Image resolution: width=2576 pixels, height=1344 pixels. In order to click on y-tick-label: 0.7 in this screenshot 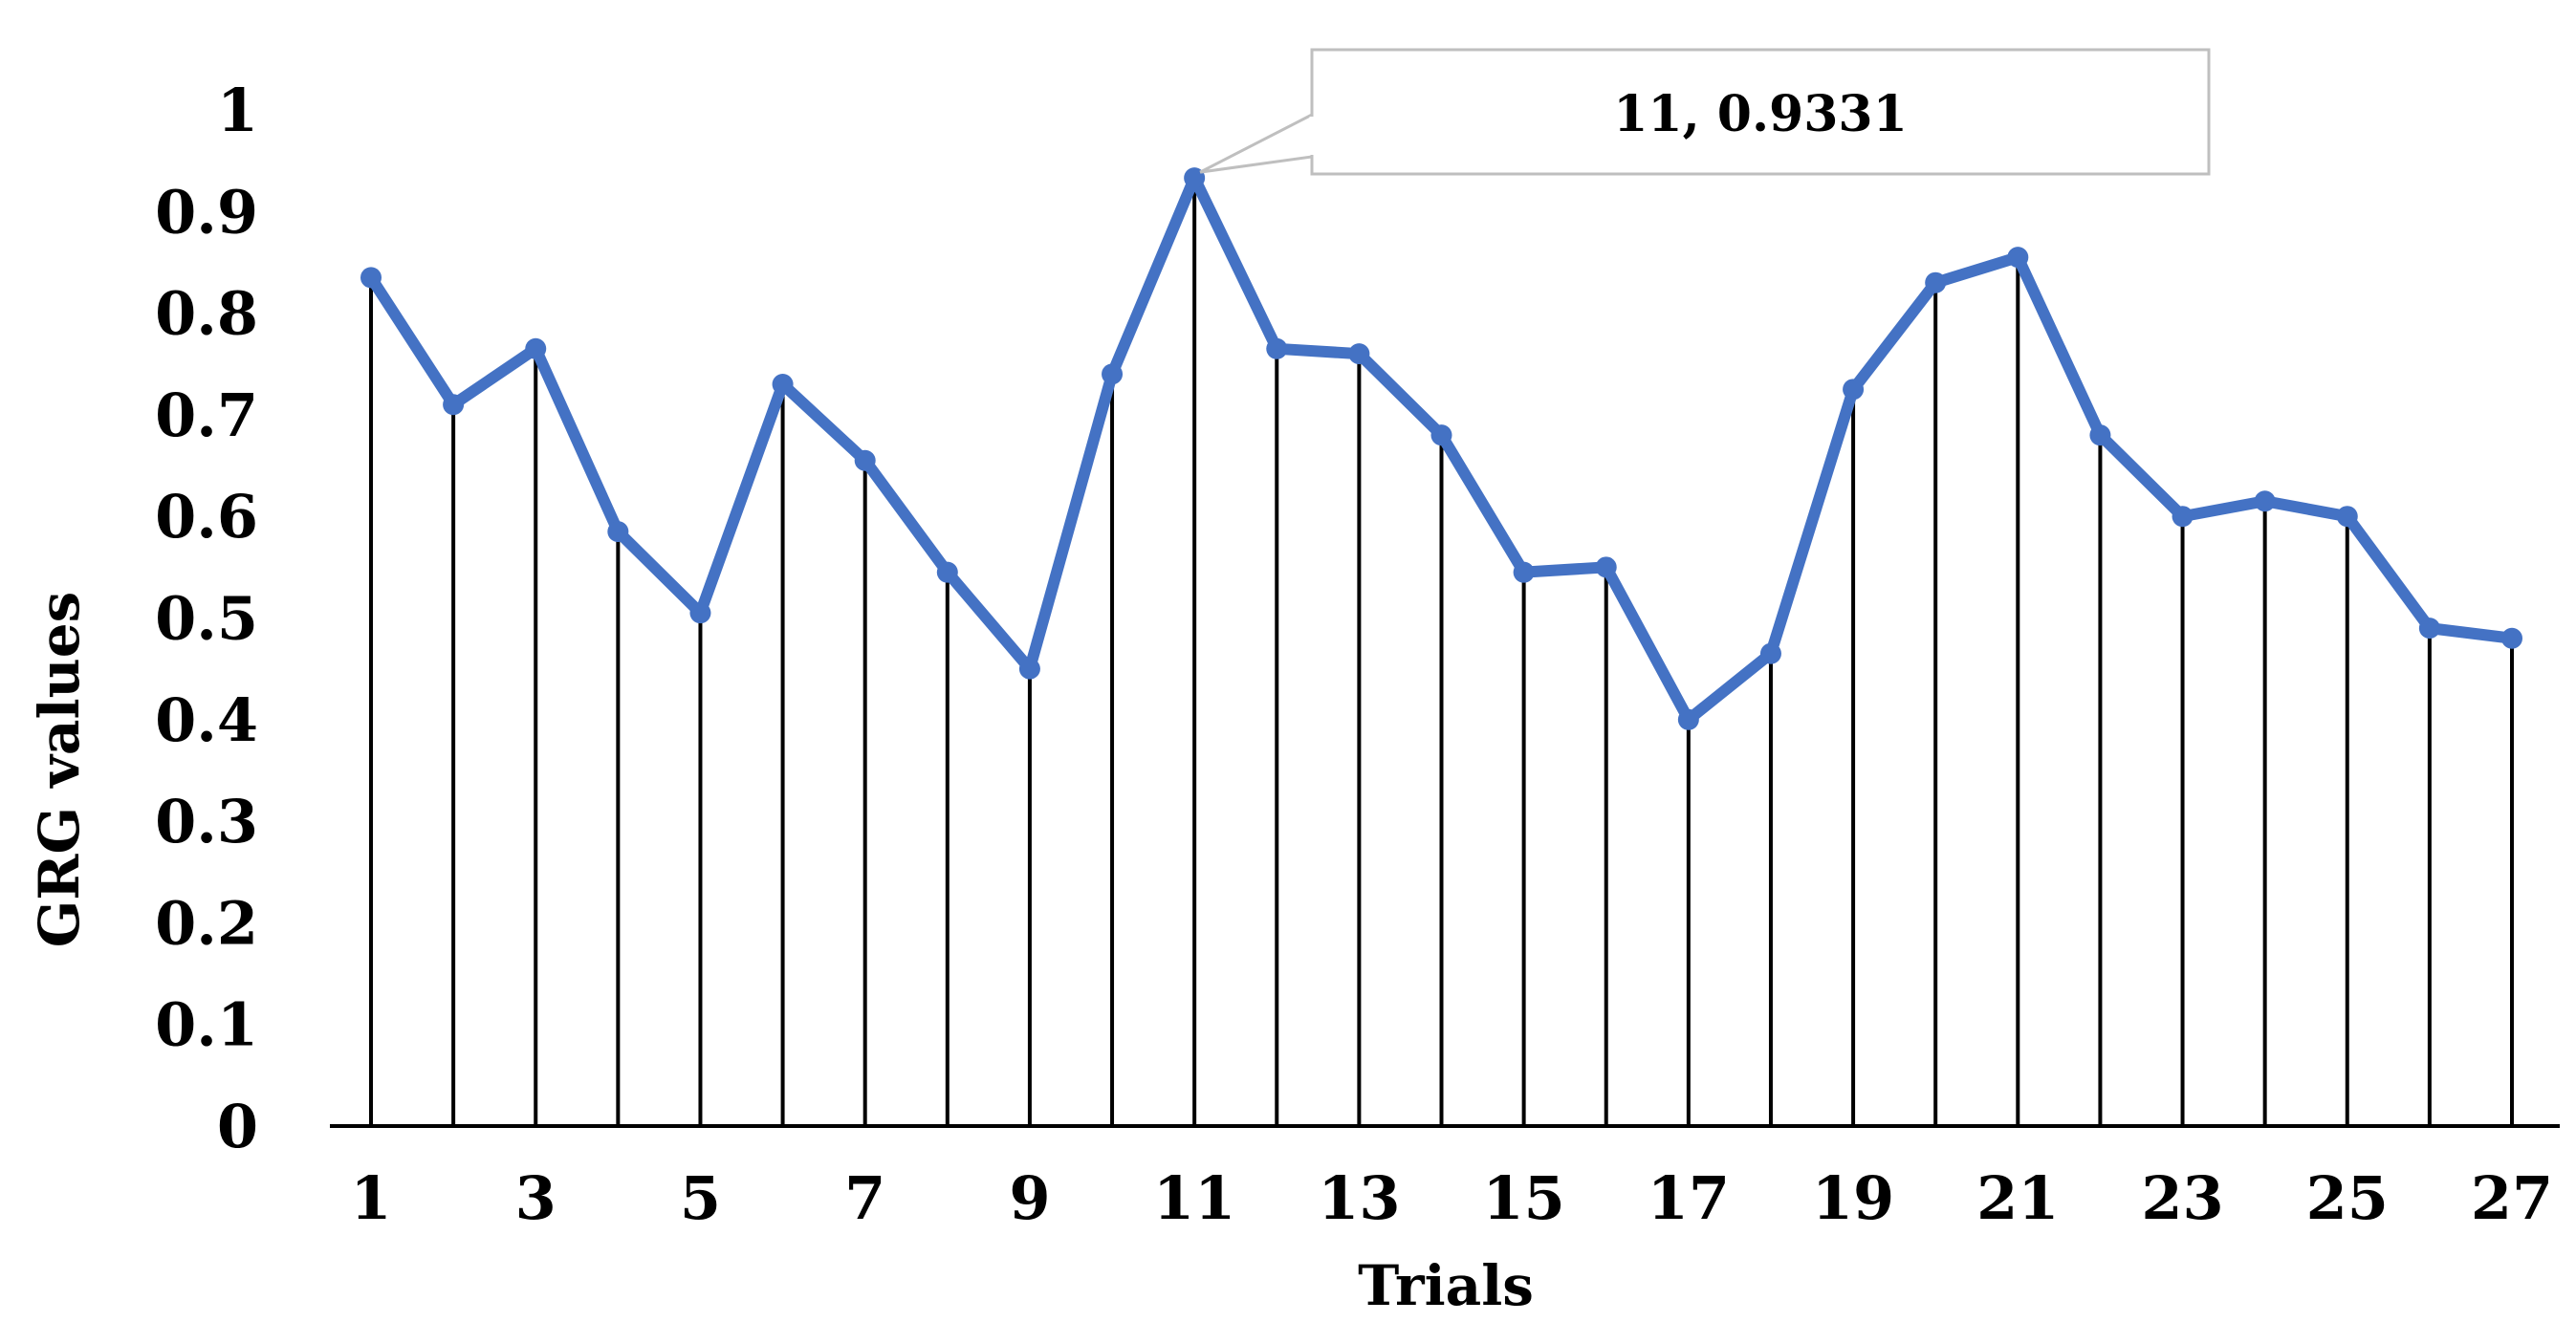, I will do `click(206, 415)`.